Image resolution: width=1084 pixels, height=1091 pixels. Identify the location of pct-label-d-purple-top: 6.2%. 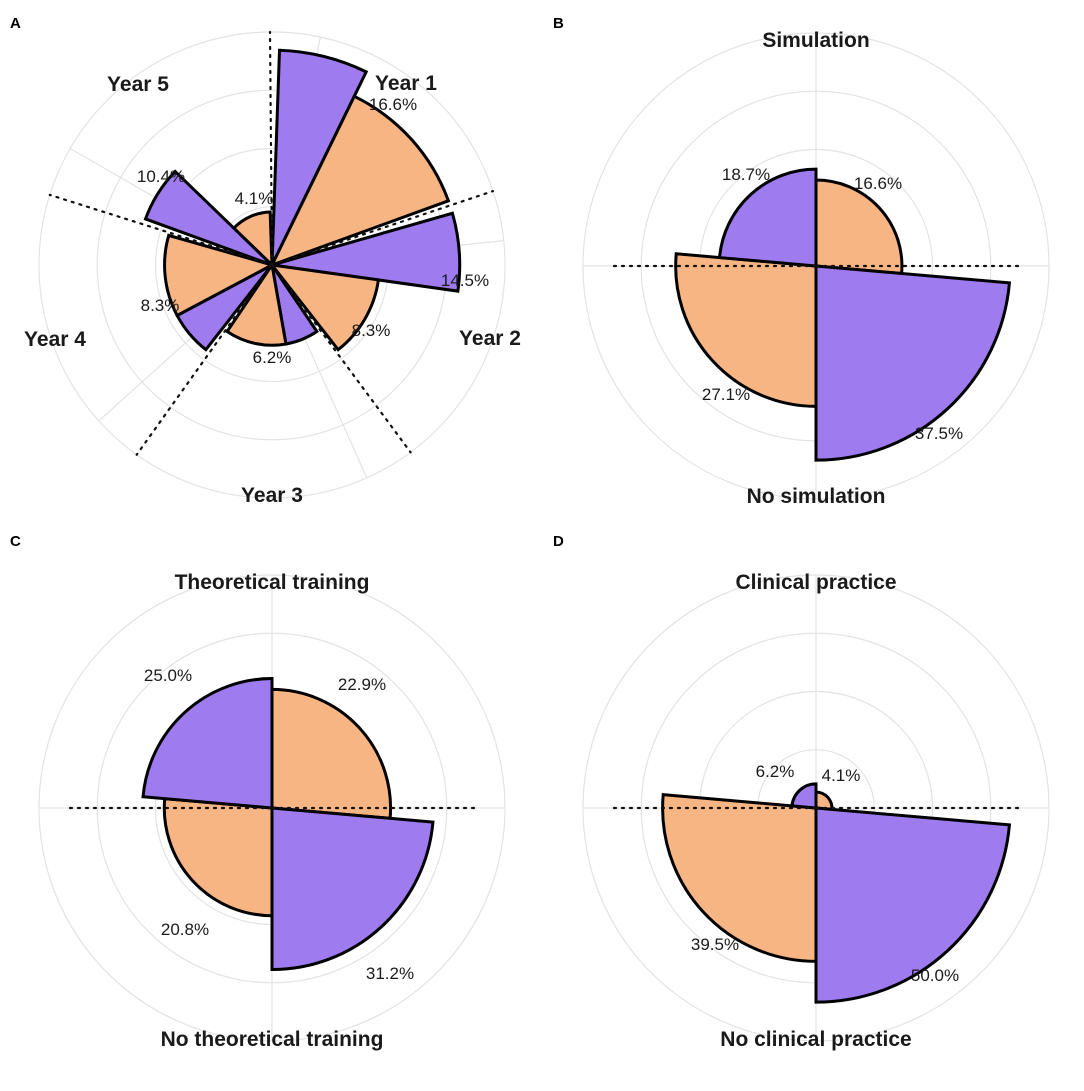
(775, 771).